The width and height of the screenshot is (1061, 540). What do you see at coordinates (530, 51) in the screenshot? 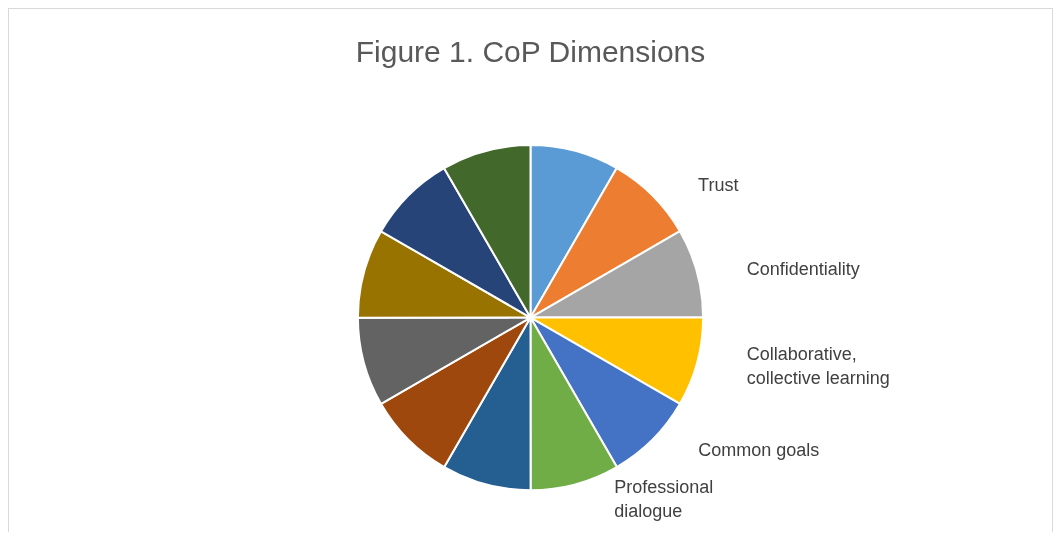
I see `chart-title: Figure 1. CoP Dimensions` at bounding box center [530, 51].